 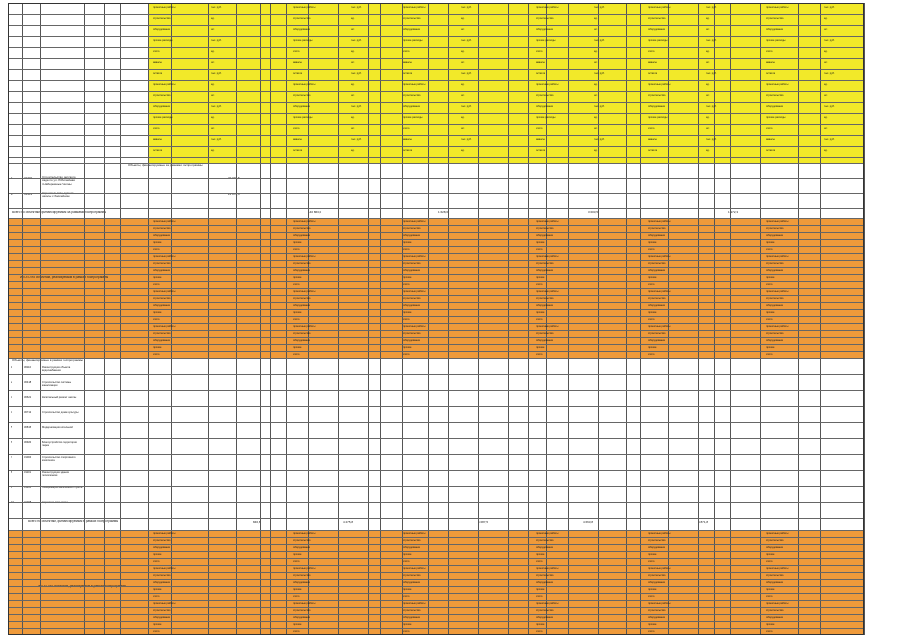 I want to click on yellow-cell-label: проектные работы, so click(x=414, y=84).